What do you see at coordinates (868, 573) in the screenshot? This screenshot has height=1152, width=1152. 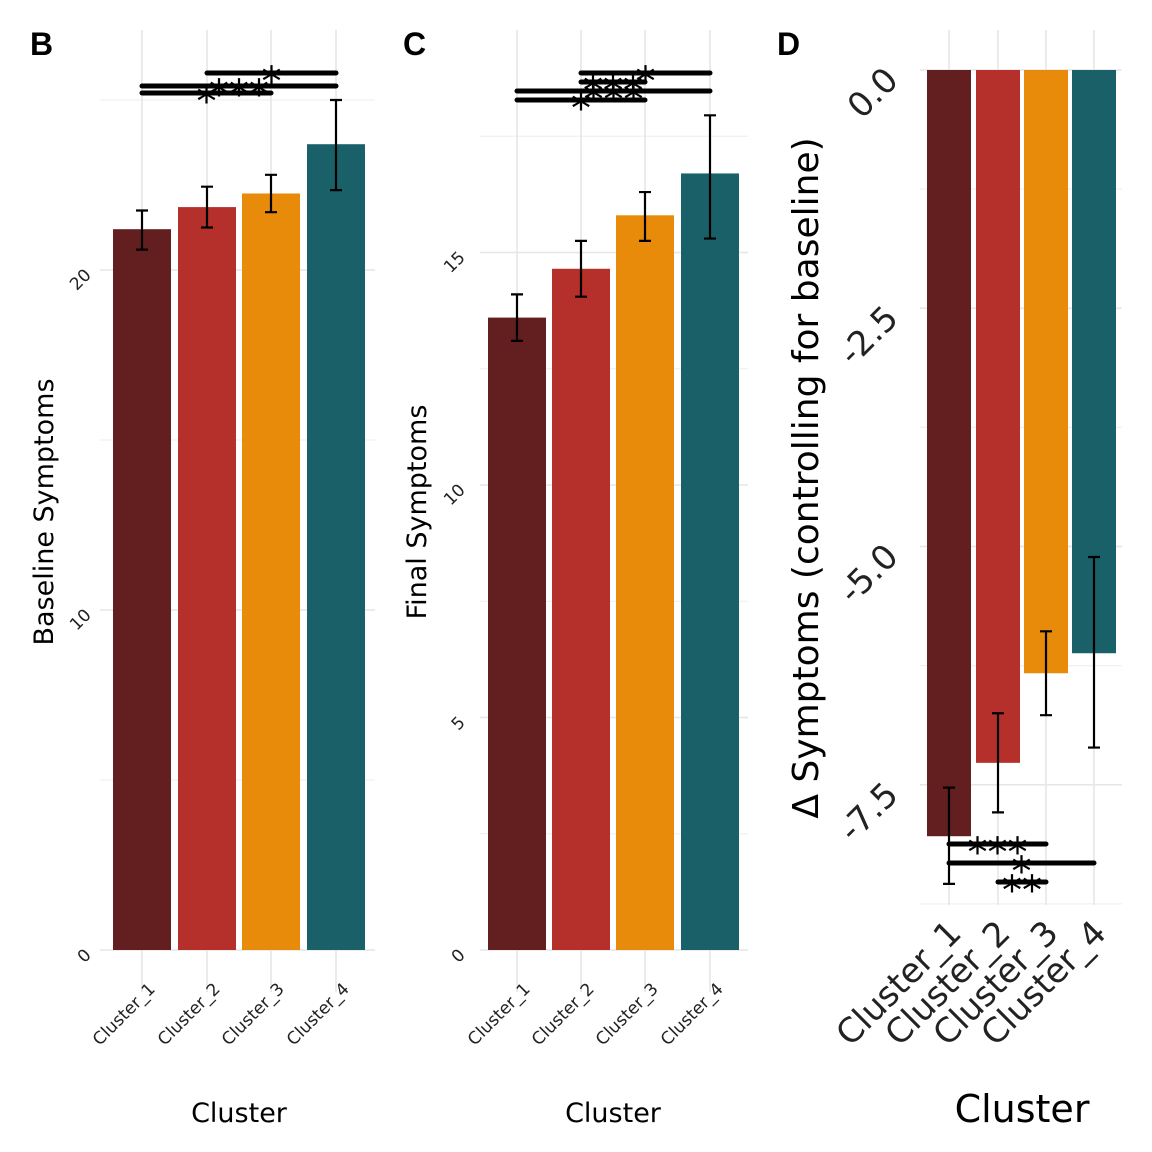 I see `panel-d-y-tick-label: -5.0` at bounding box center [868, 573].